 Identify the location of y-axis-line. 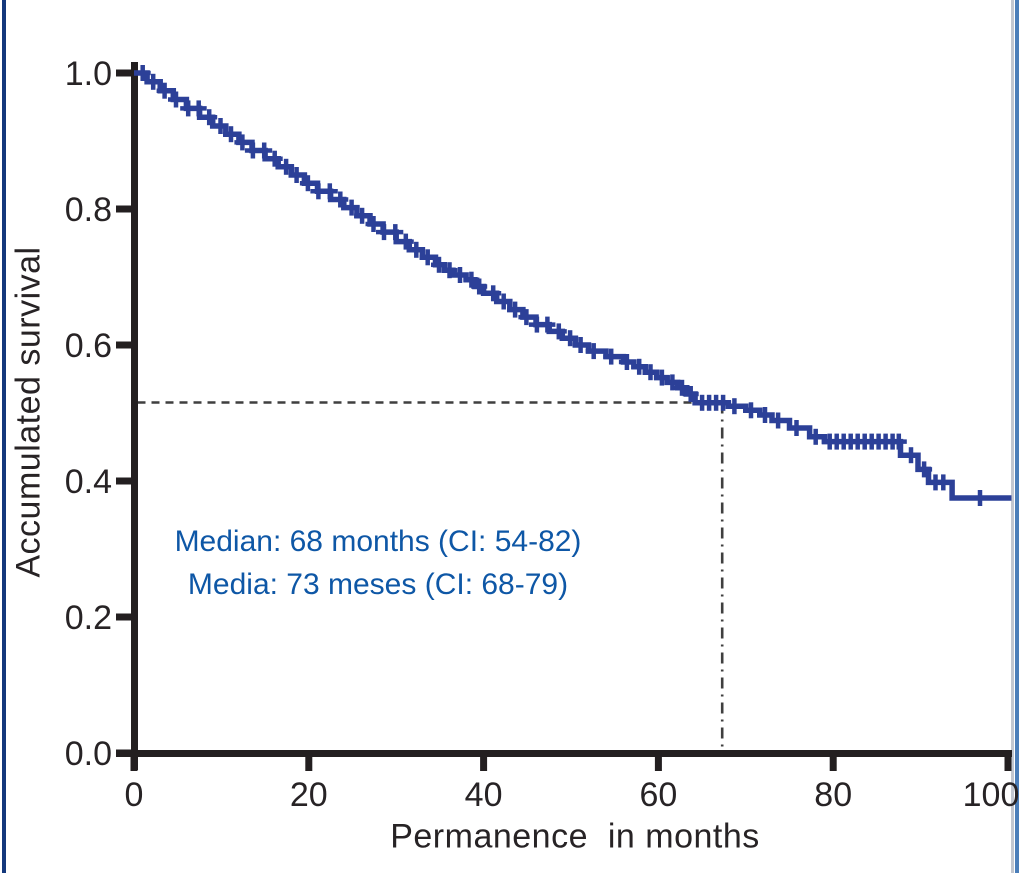
(134, 416).